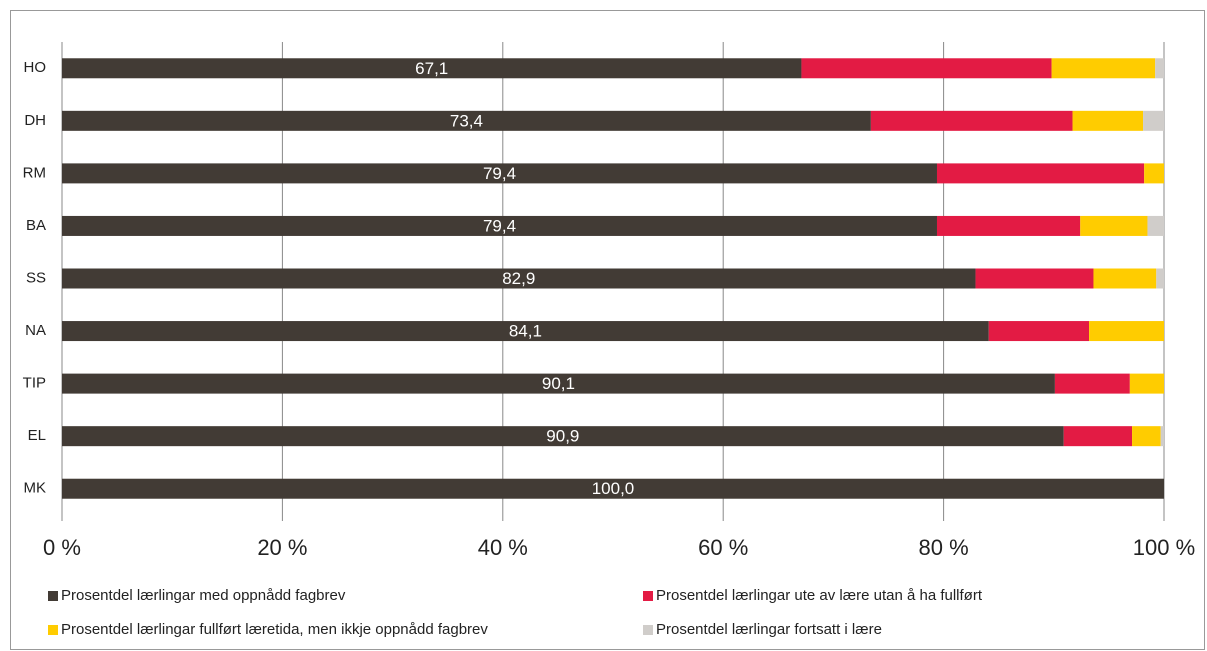 This screenshot has height=651, width=1207. I want to click on y-tick-label: HO, so click(35, 67).